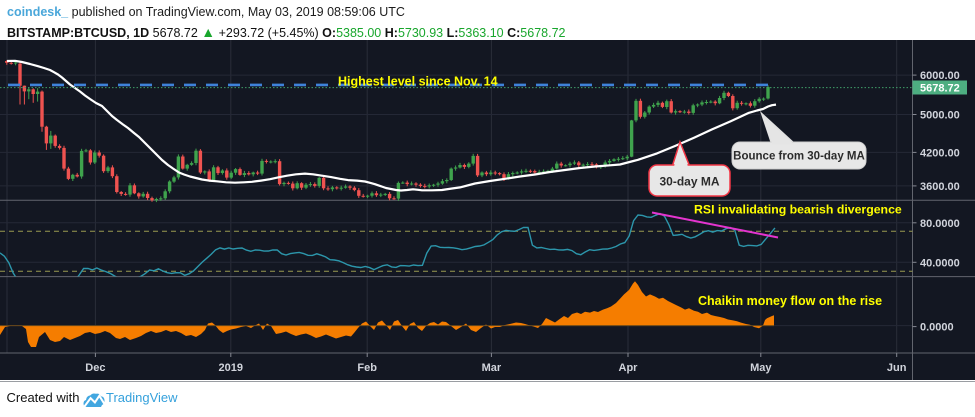  Describe the element at coordinates (940, 263) in the screenshot. I see `svg-text: 40.0000` at that location.